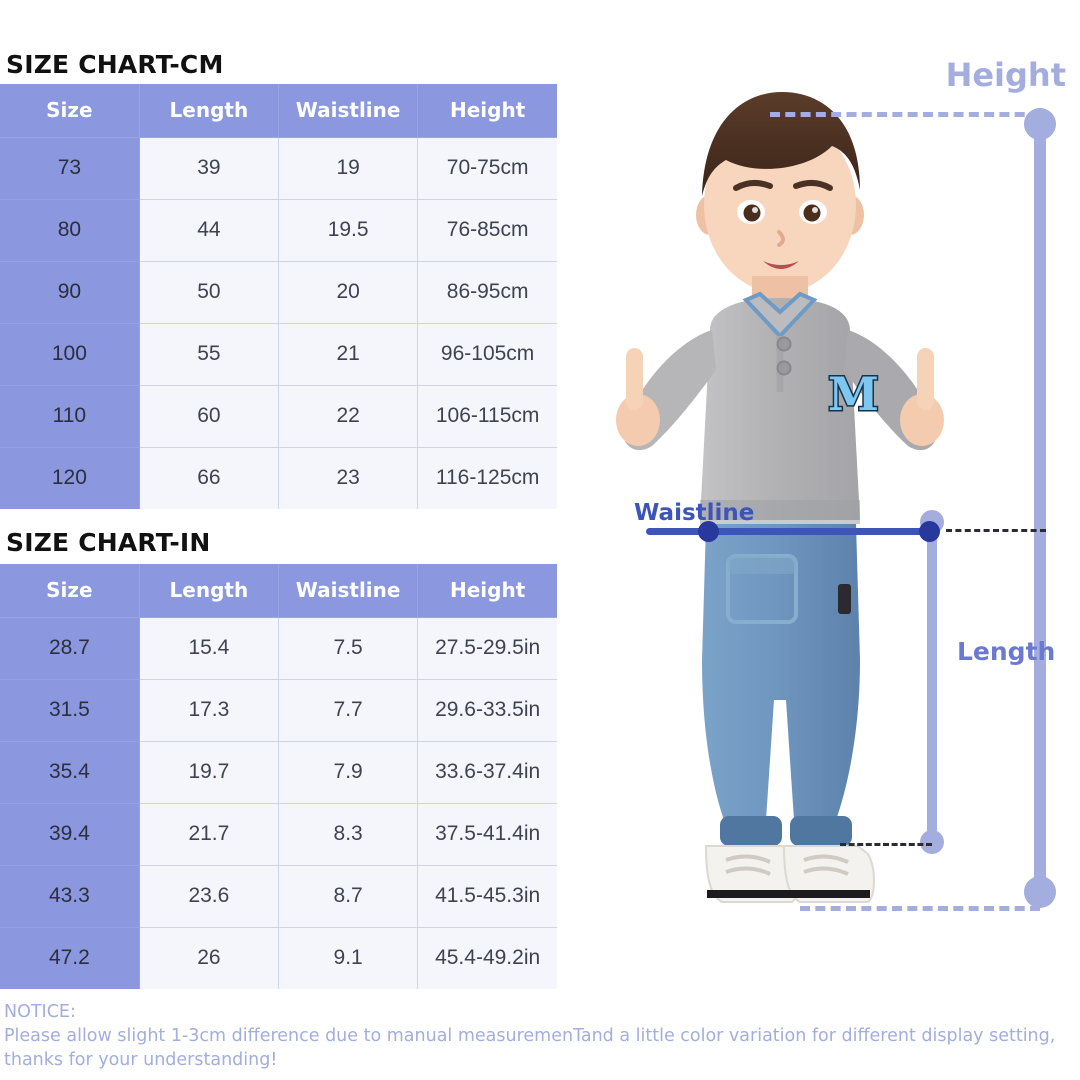 This screenshot has height=1080, width=1080. I want to click on mouth, so click(781, 265).